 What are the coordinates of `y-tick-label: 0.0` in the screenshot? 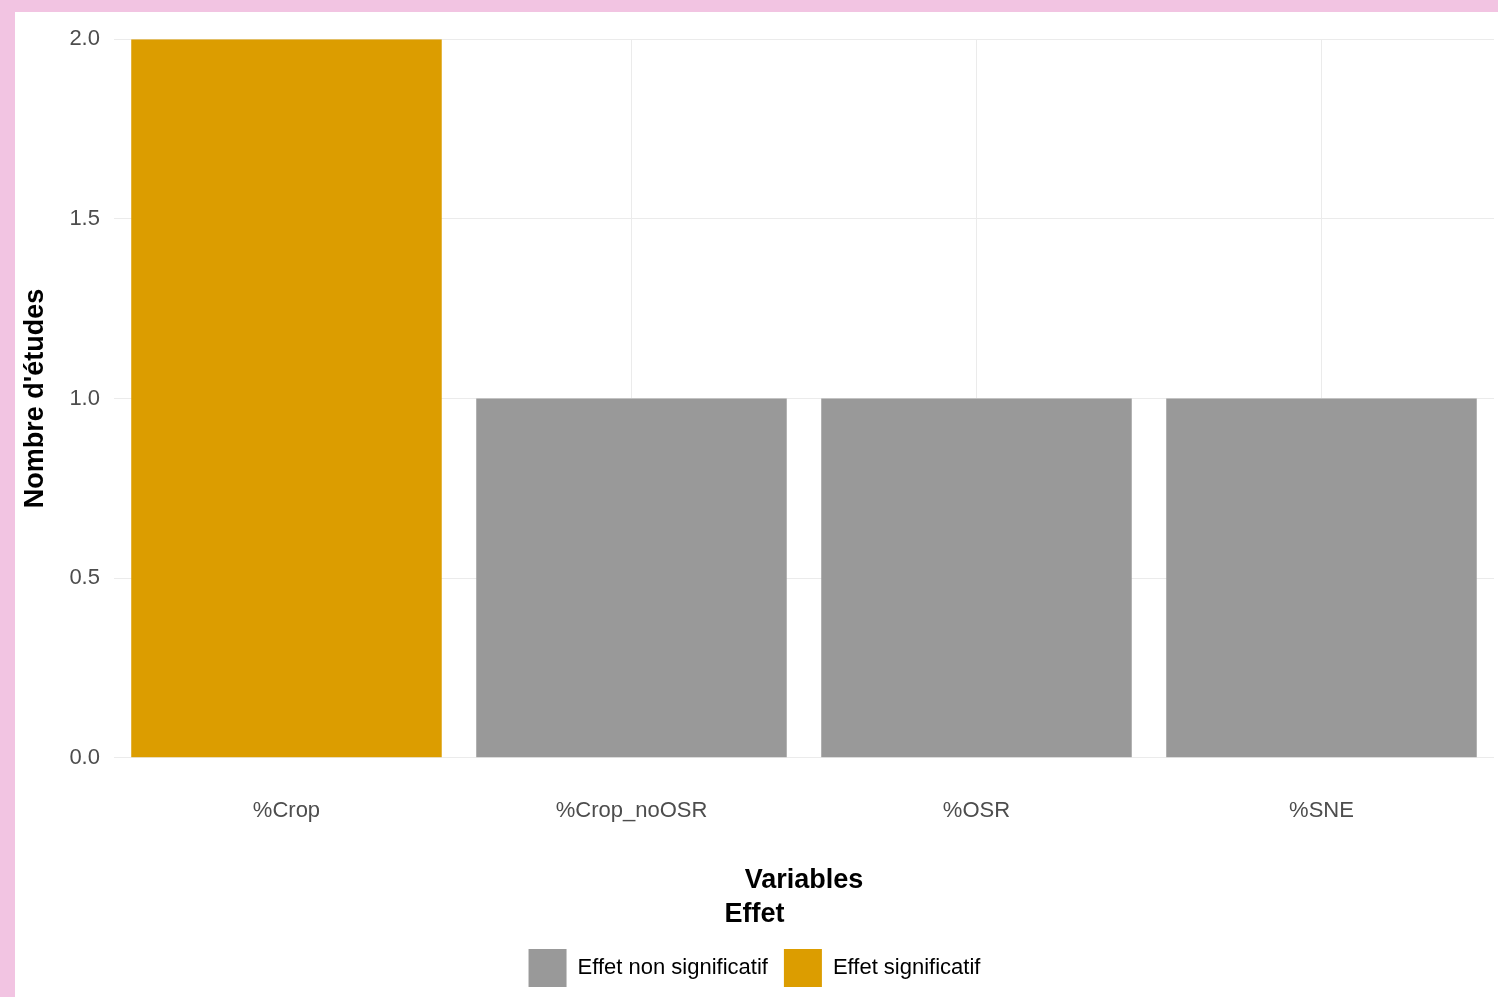 It's located at (84, 756).